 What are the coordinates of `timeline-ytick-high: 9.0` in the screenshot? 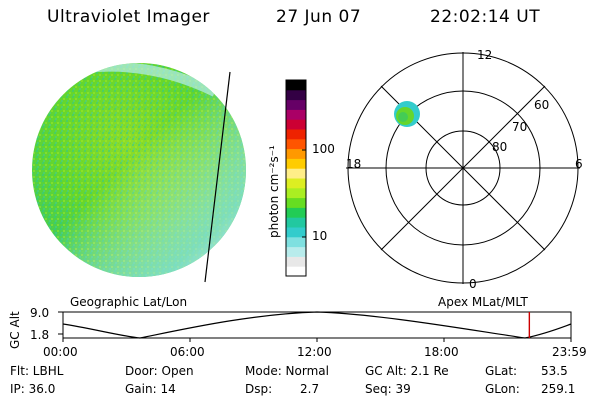 It's located at (40, 313).